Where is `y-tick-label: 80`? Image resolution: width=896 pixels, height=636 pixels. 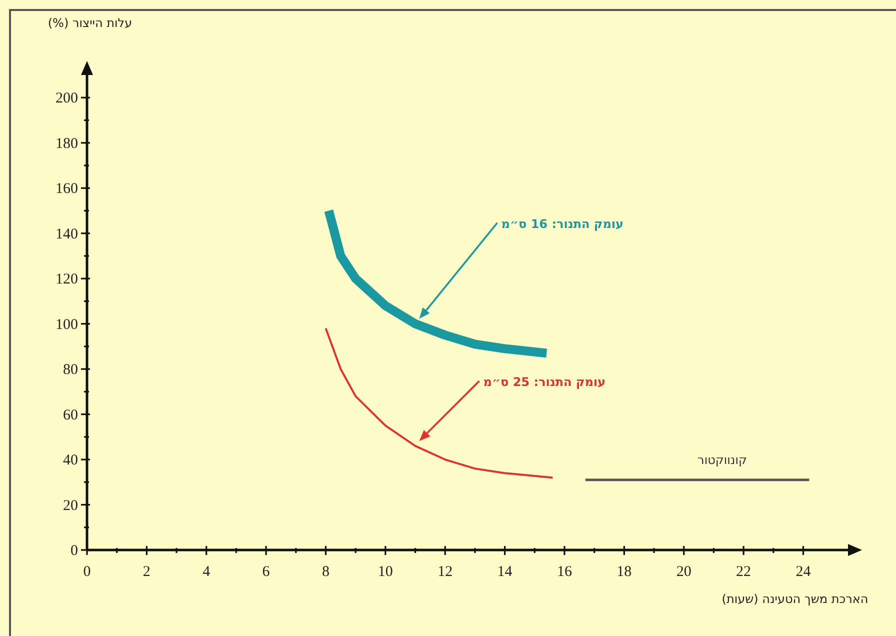
y-tick-label: 80 is located at coordinates (70, 370).